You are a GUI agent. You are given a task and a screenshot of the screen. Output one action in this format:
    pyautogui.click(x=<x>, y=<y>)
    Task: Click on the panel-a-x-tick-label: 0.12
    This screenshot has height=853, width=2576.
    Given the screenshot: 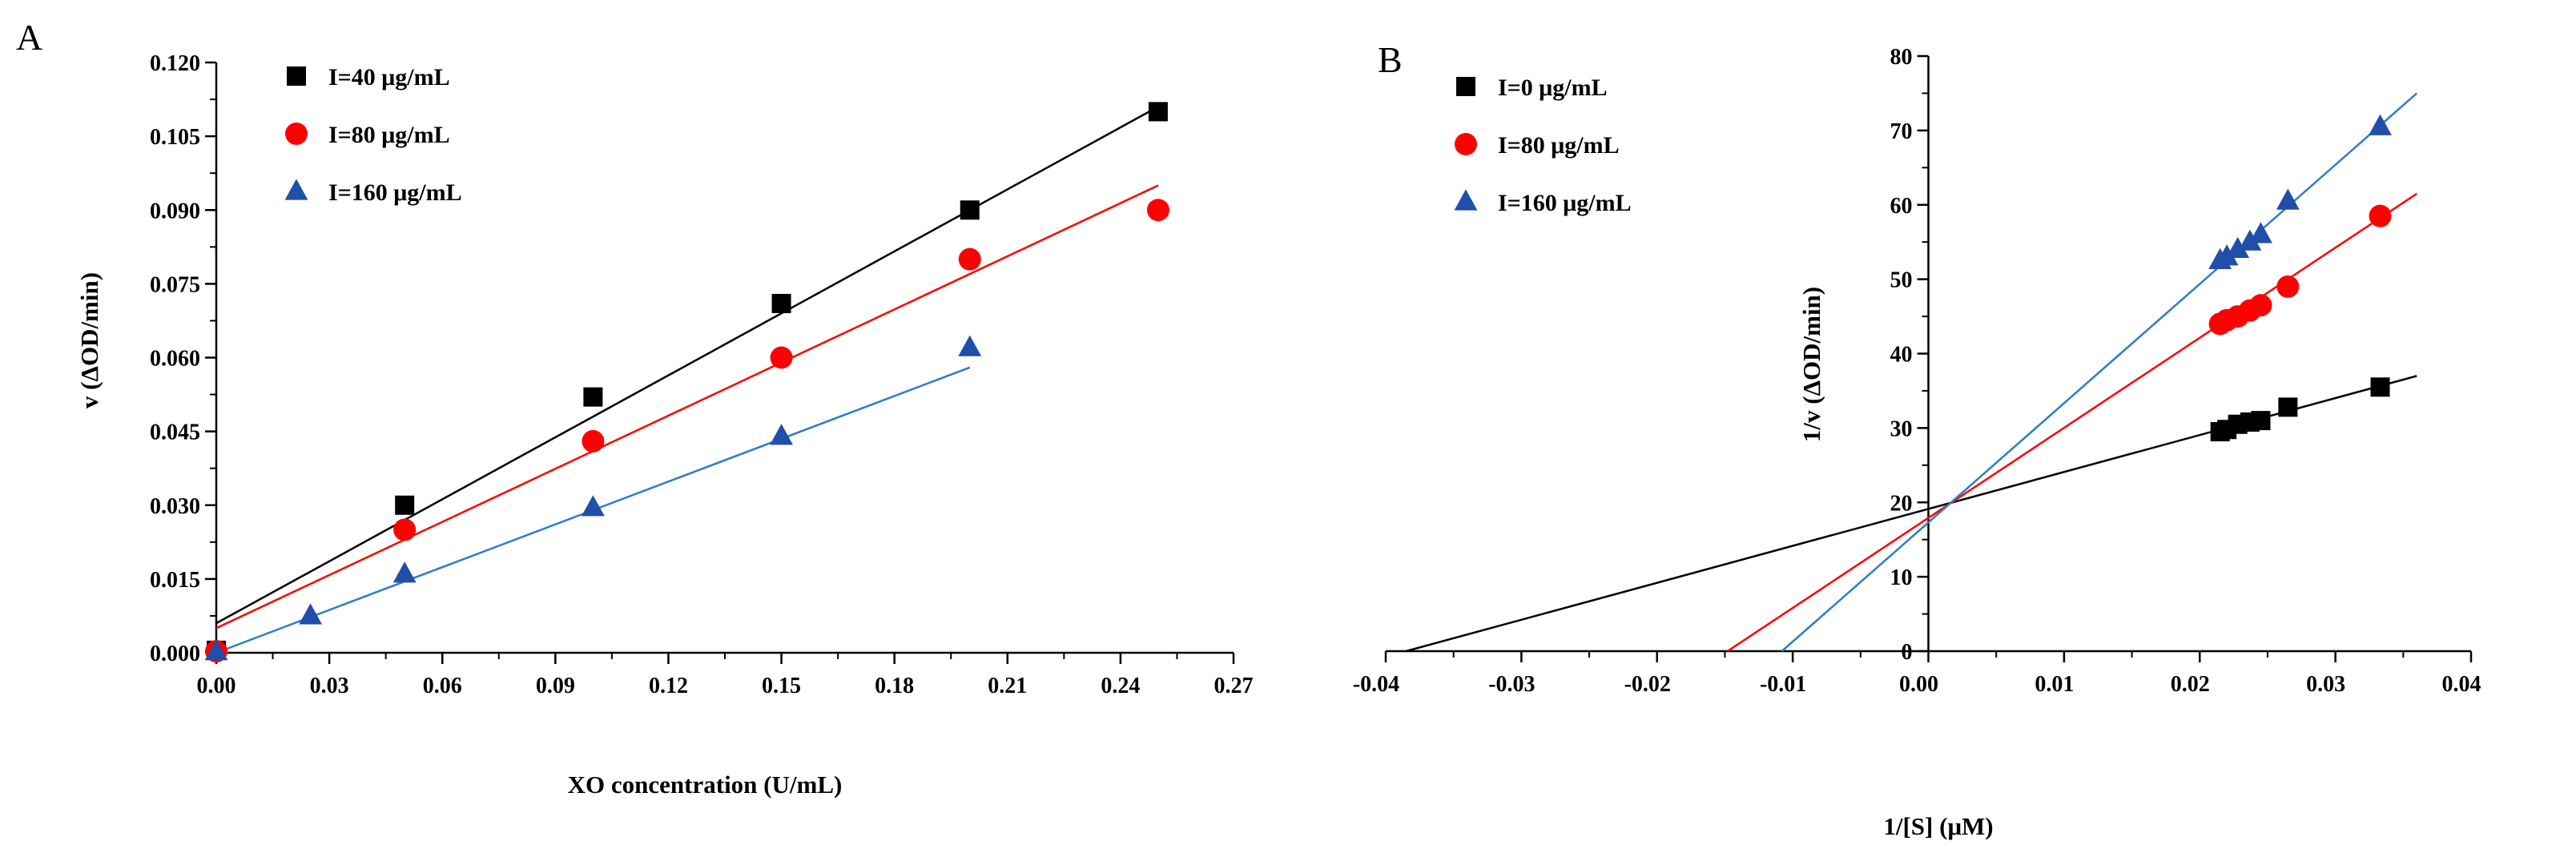 What is the action you would take?
    pyautogui.click(x=668, y=686)
    